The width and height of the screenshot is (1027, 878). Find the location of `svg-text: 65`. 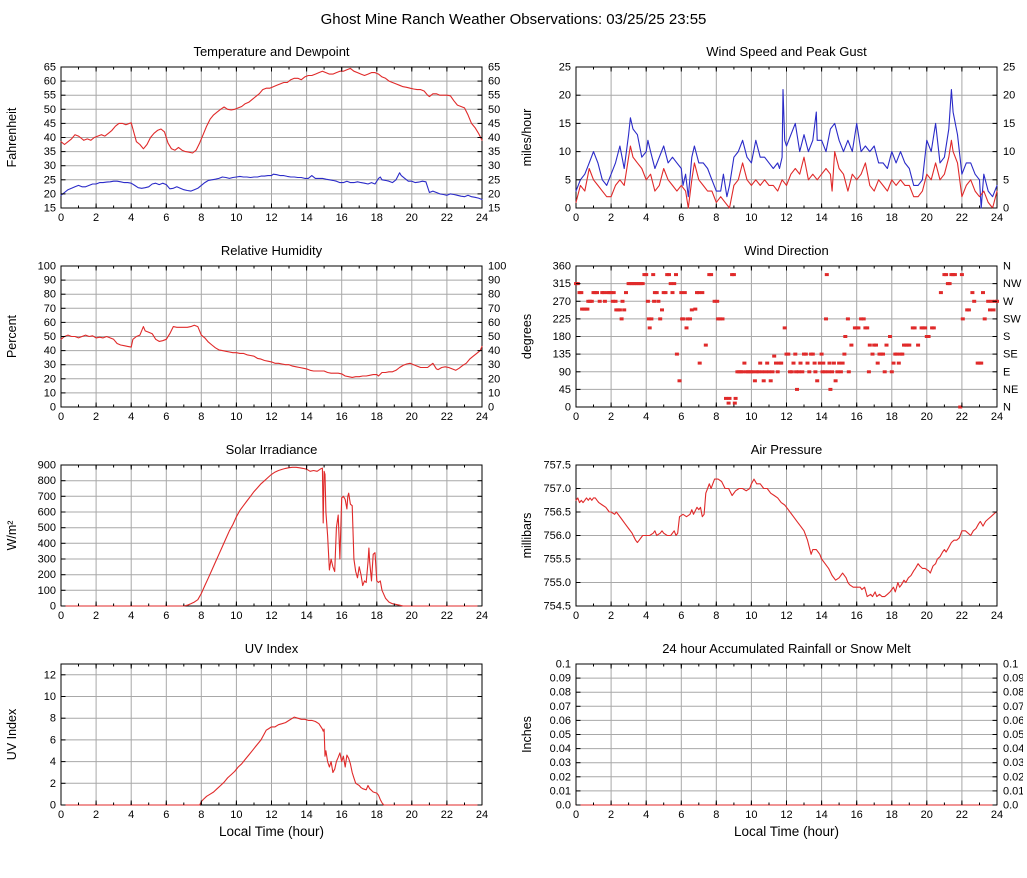

svg-text: 65 is located at coordinates (494, 68).